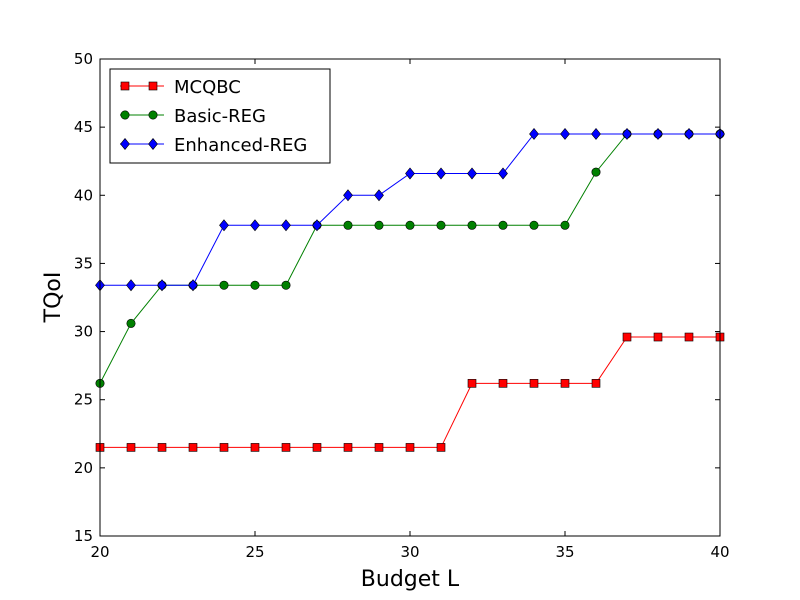 Image resolution: width=800 pixels, height=600 pixels. Describe the element at coordinates (83, 127) in the screenshot. I see `y-tick-label: 45` at that location.